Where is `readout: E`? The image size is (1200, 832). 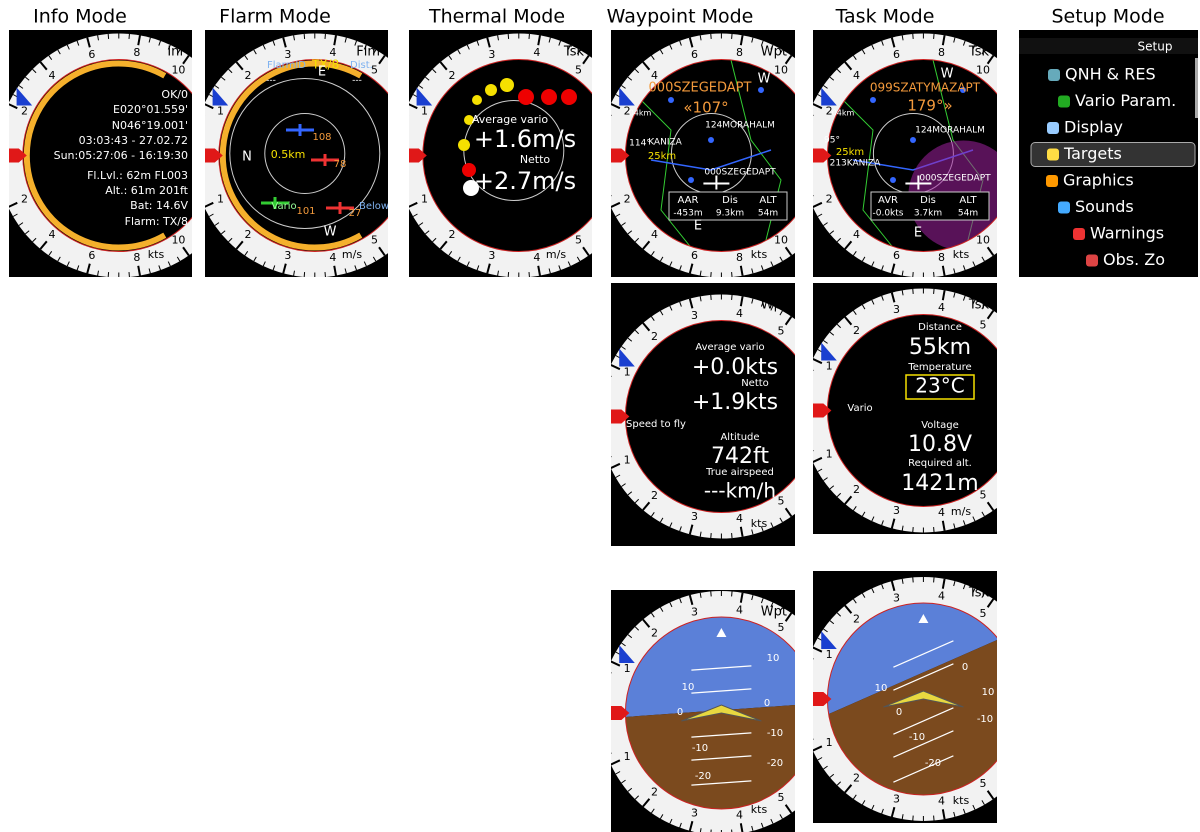 readout: E is located at coordinates (918, 233).